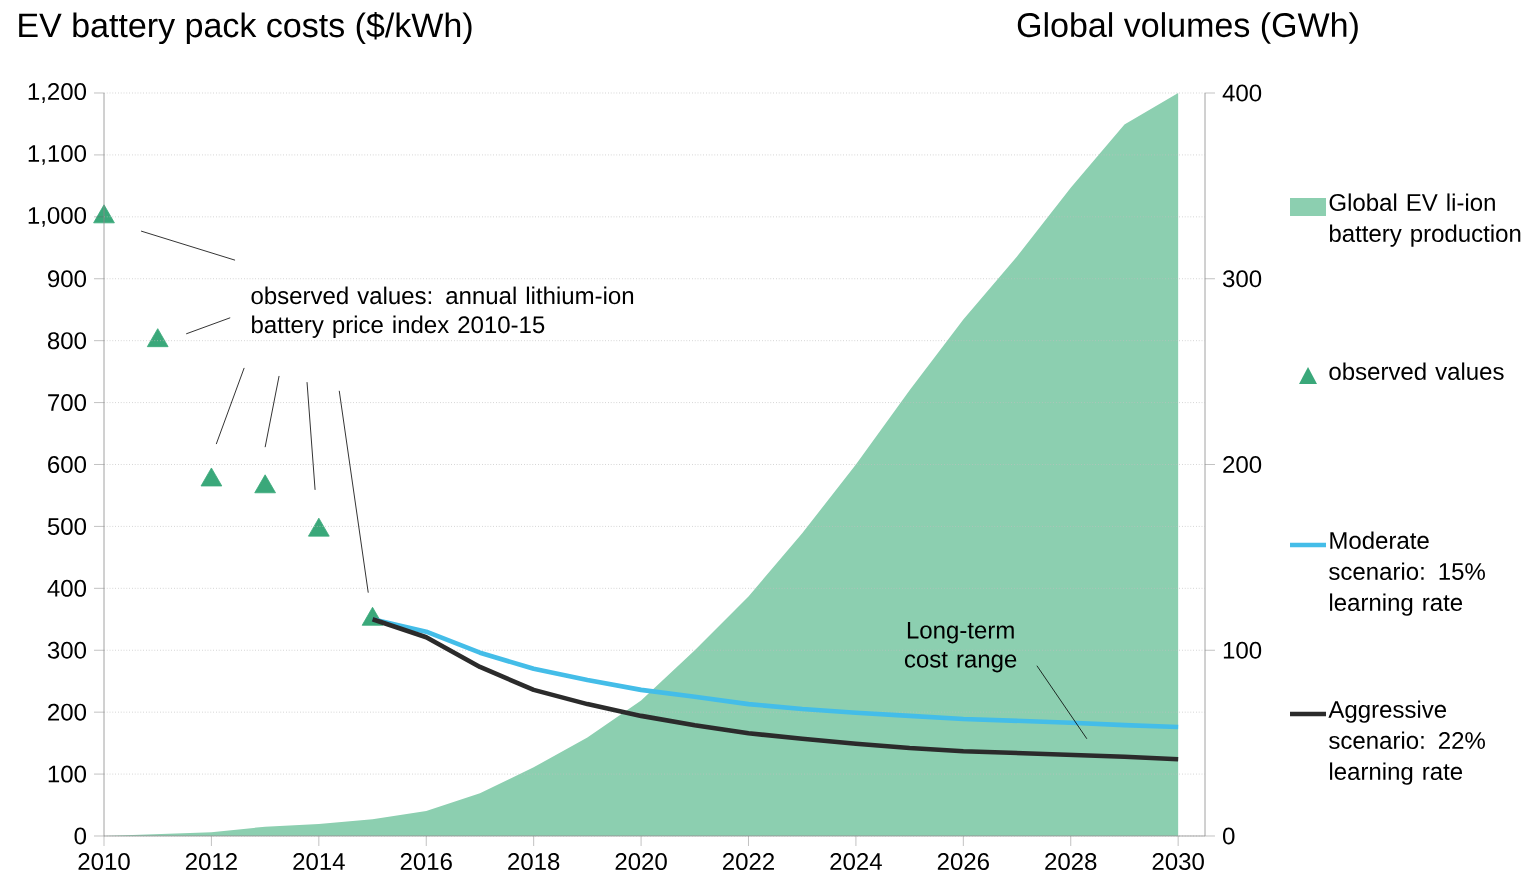 This screenshot has width=1526, height=880. I want to click on x-tick-label: 2010, so click(104, 862).